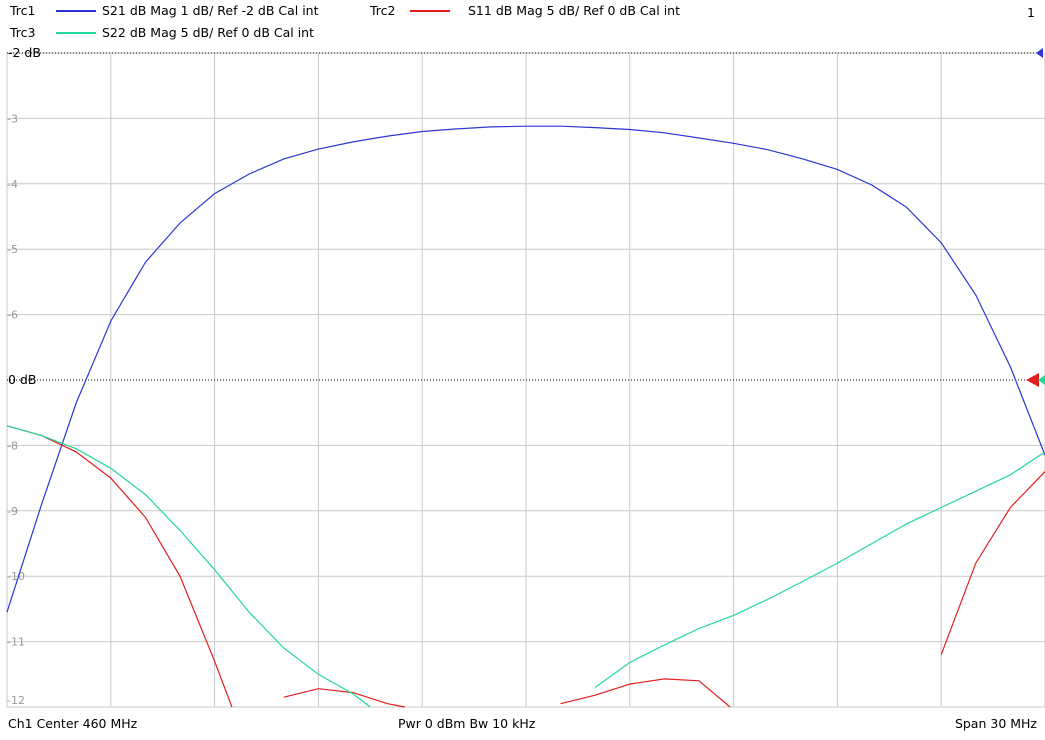 This screenshot has width=1045, height=740. I want to click on footer-span: Span 30 MHz, so click(995, 723).